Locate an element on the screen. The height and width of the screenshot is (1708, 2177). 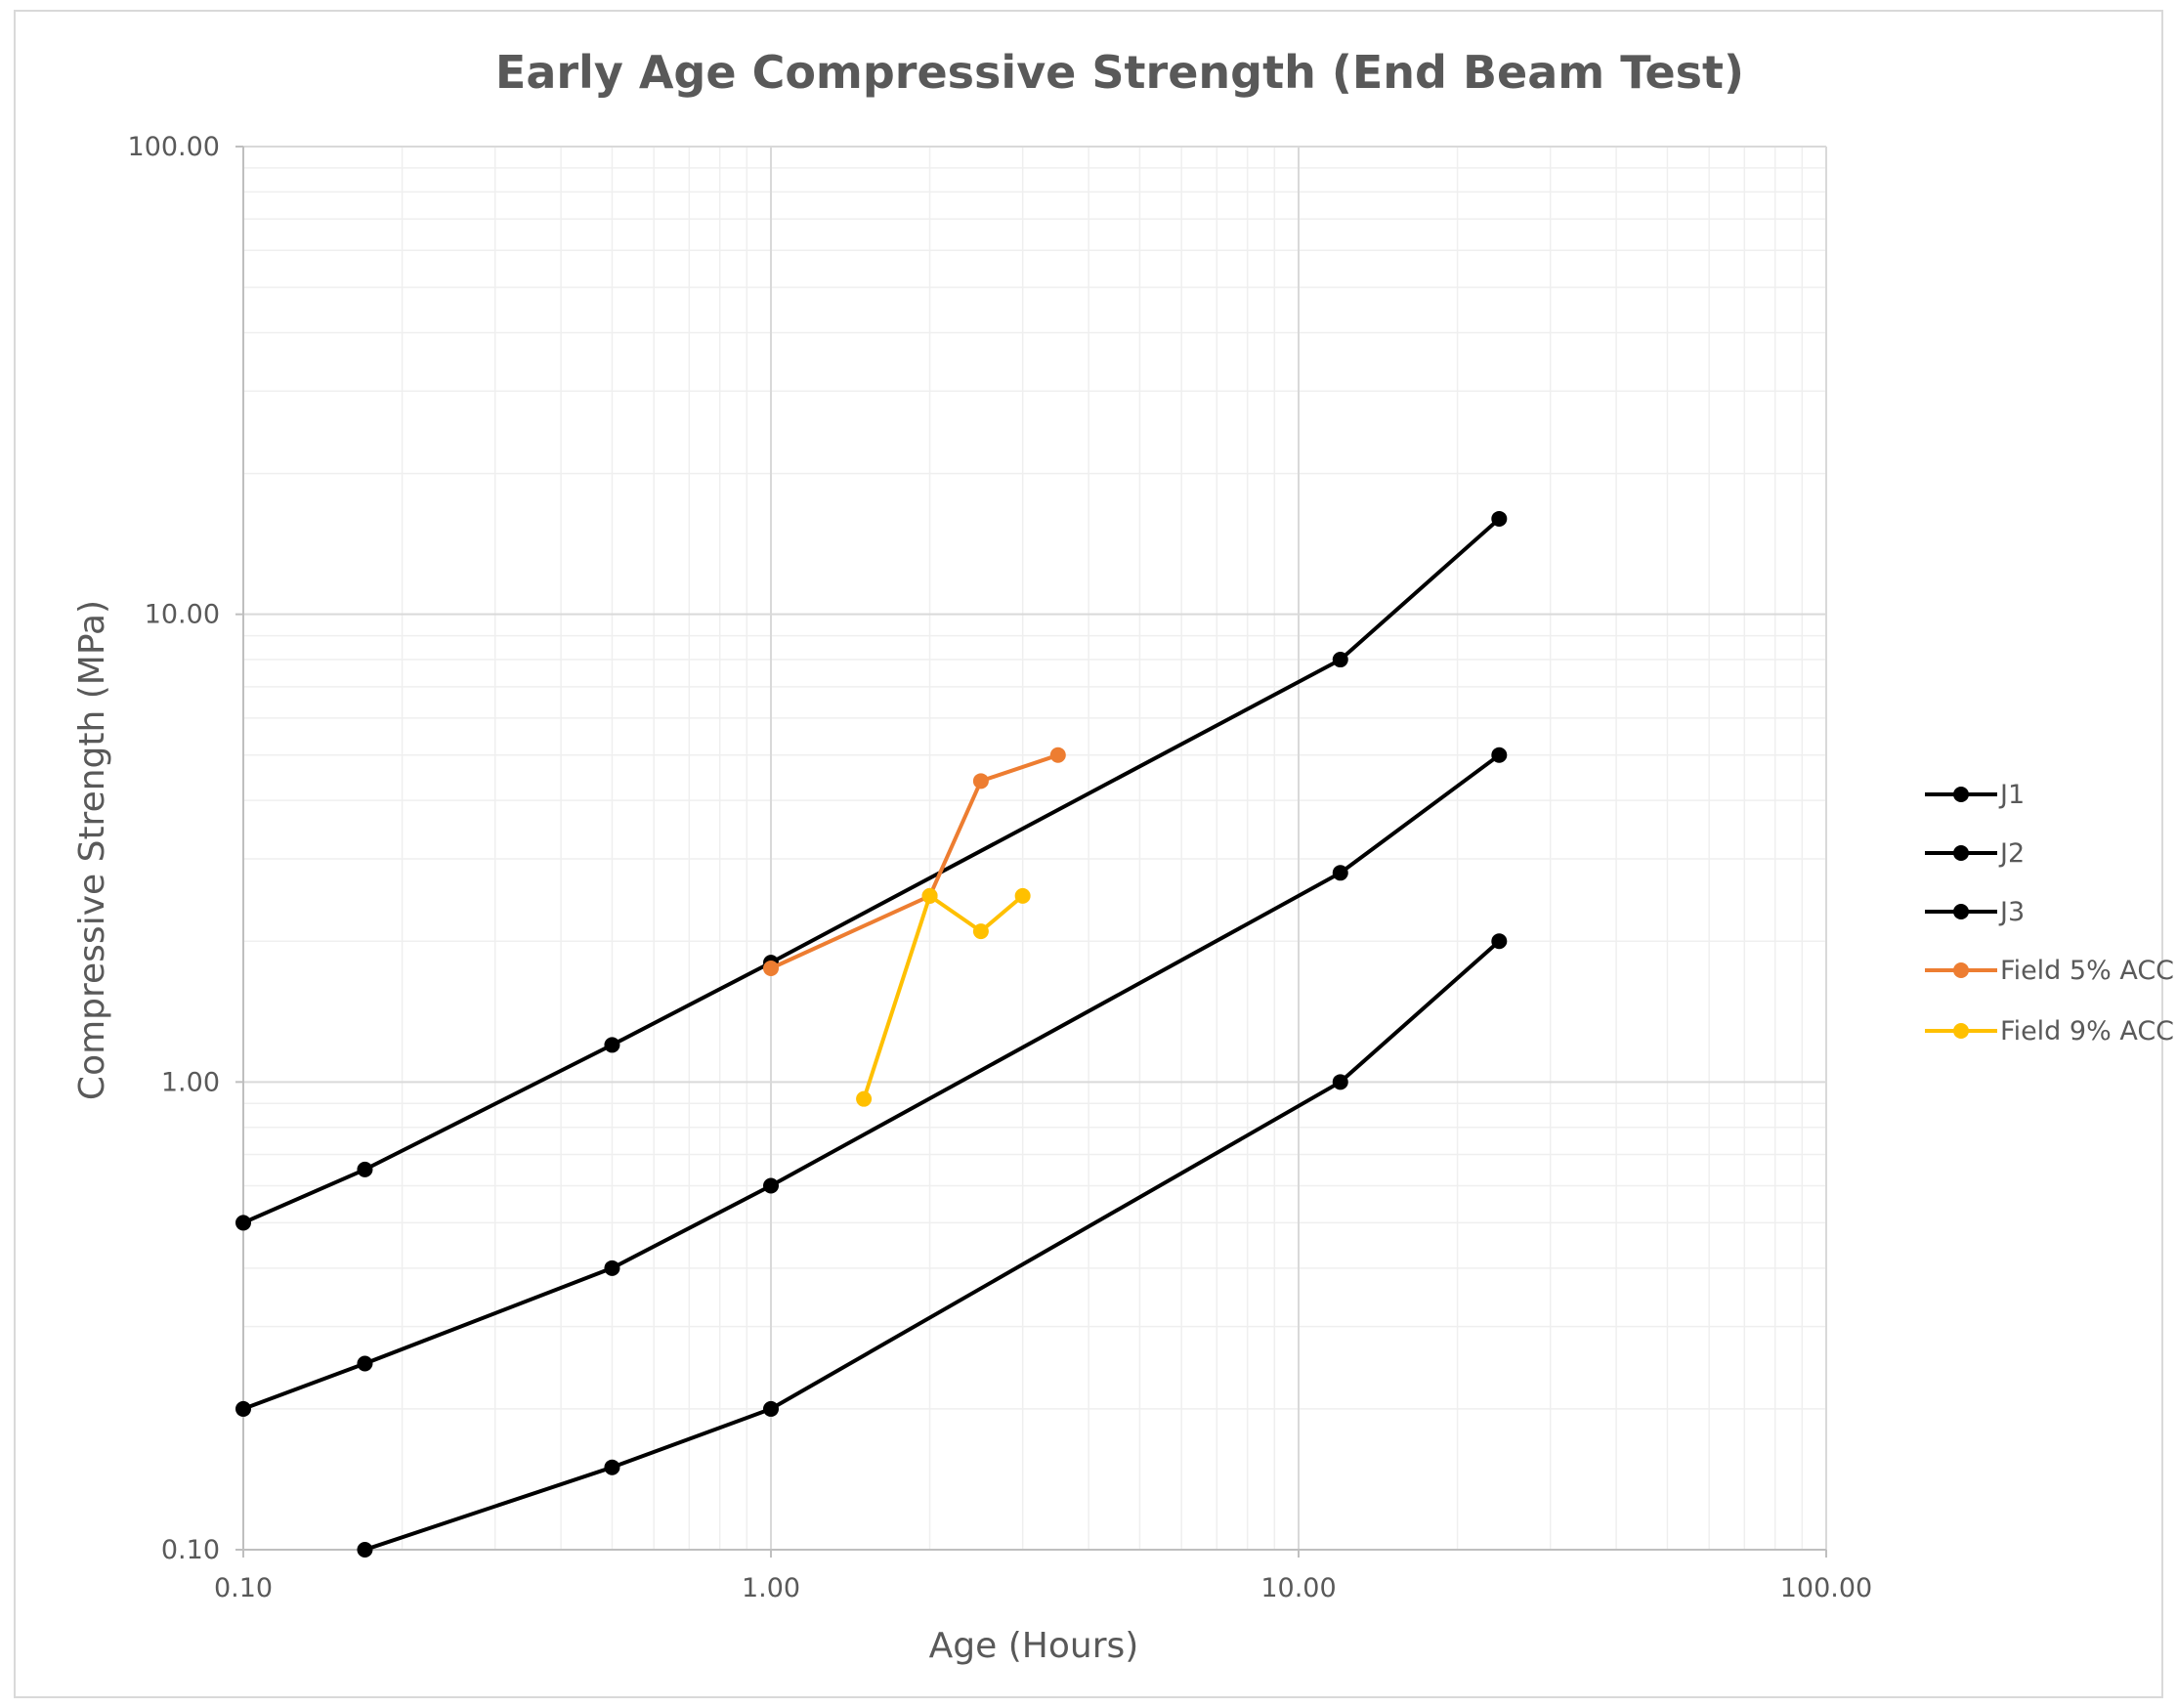
legend-item: J3 is located at coordinates (1975, 912).